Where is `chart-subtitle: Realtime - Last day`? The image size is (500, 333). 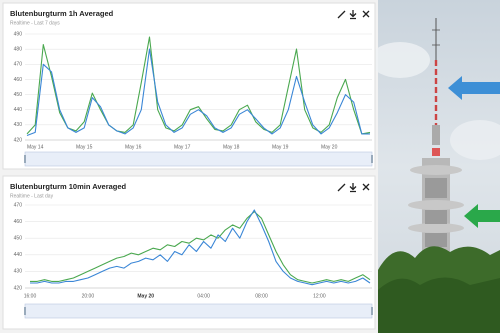
chart-subtitle: Realtime - Last day is located at coordinates (32, 196).